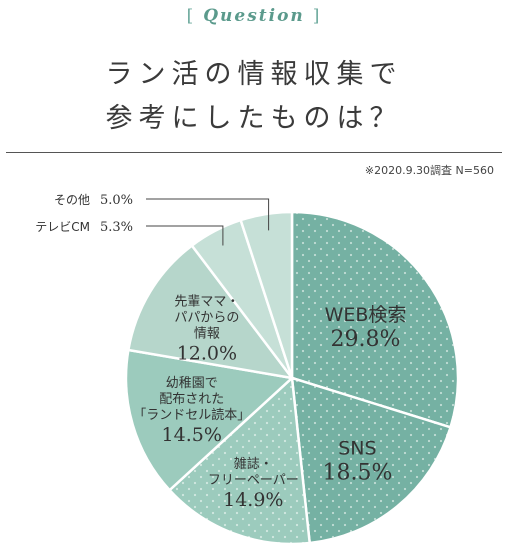 Image resolution: width=508 pixels, height=556 pixels. I want to click on slice-value-label: 14.5%, so click(192, 435).